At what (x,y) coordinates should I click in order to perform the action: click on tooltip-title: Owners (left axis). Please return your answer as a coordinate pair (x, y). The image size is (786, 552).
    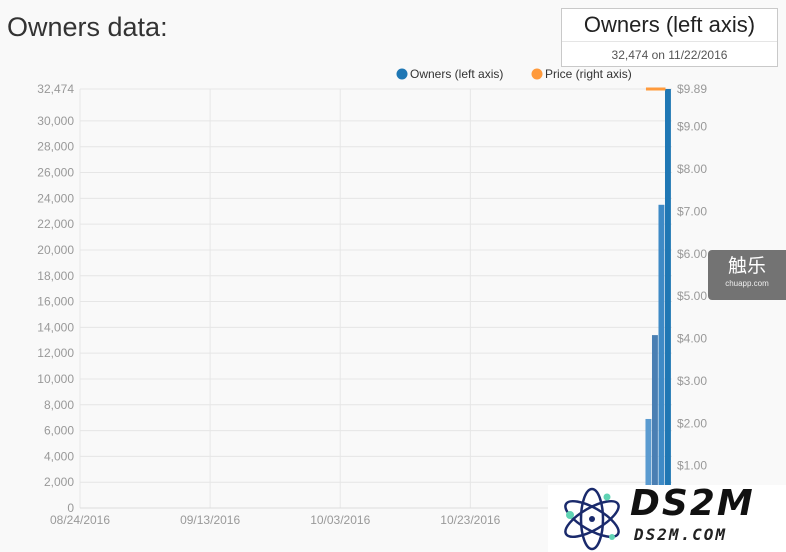
    Looking at the image, I should click on (669, 25).